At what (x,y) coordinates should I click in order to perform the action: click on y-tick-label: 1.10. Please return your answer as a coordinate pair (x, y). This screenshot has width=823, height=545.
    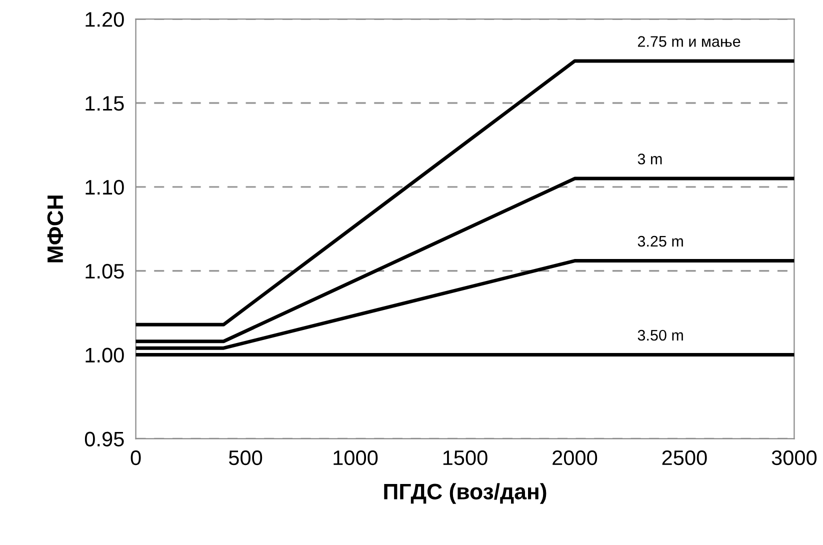
    Looking at the image, I should click on (105, 187).